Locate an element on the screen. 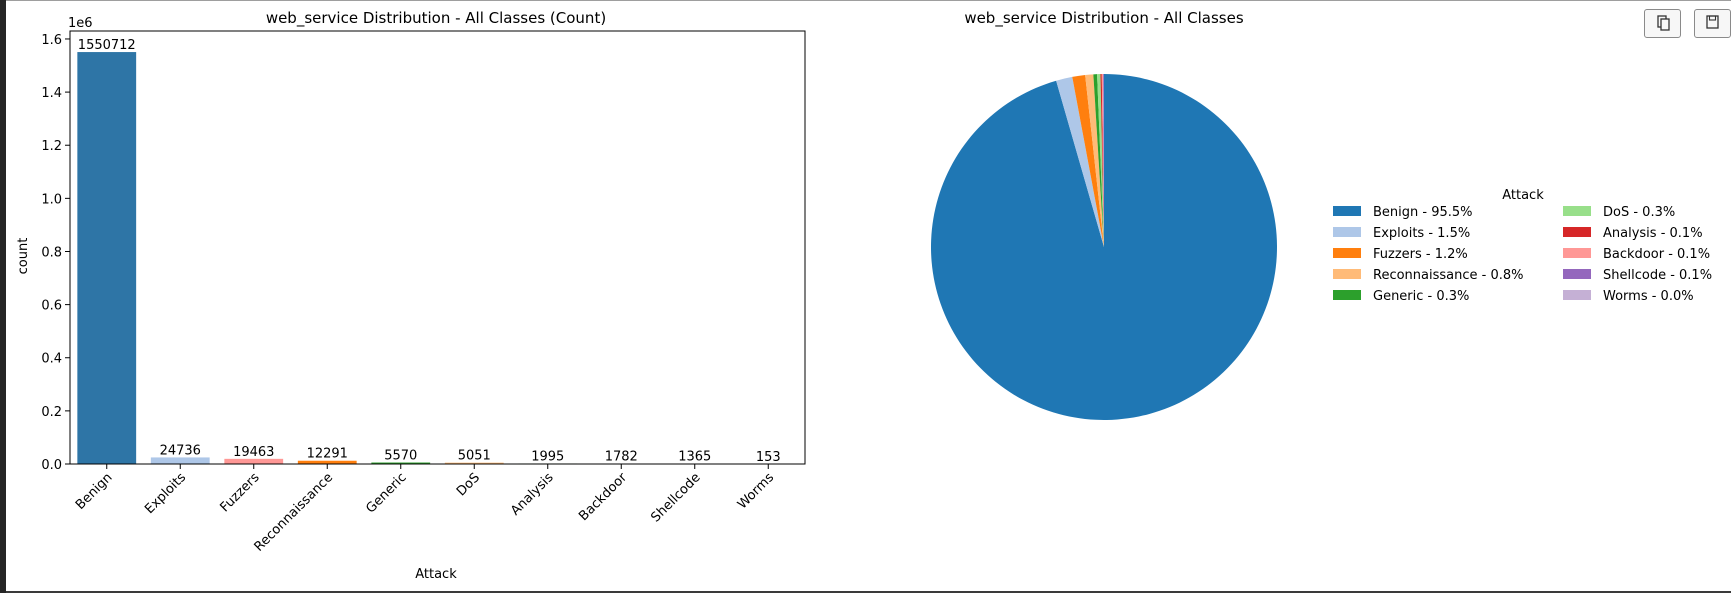 The width and height of the screenshot is (1731, 593). save-icon is located at coordinates (1712, 22).